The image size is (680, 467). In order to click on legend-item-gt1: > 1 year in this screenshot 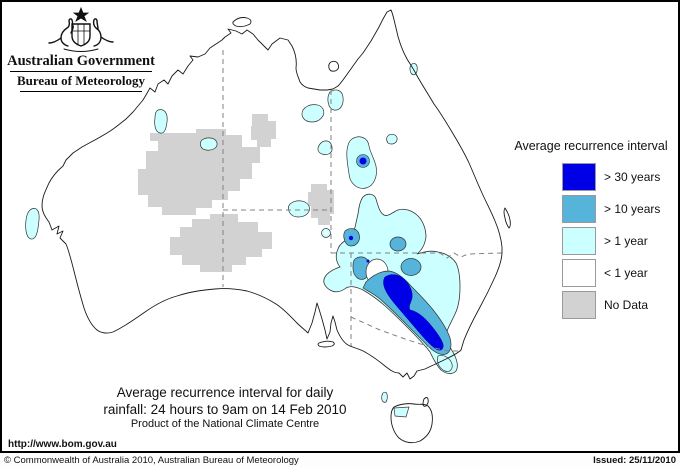, I will do `click(591, 243)`.